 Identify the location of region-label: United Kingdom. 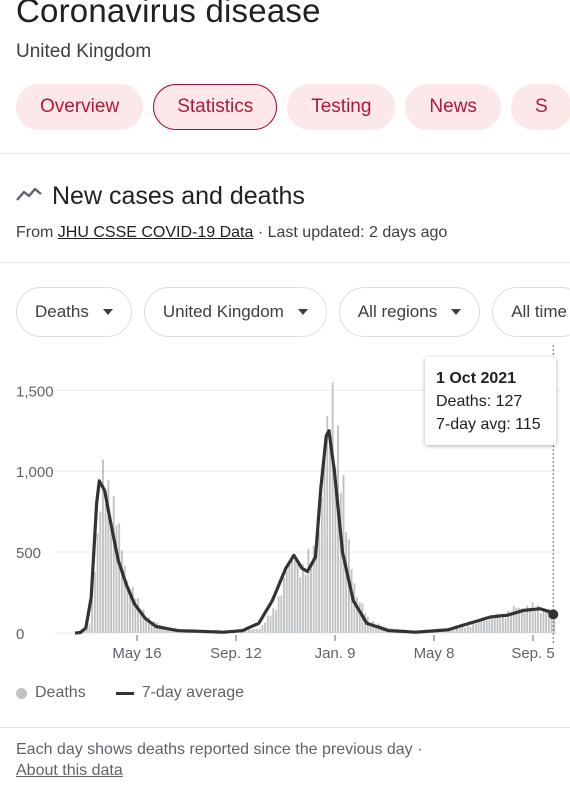
(223, 311).